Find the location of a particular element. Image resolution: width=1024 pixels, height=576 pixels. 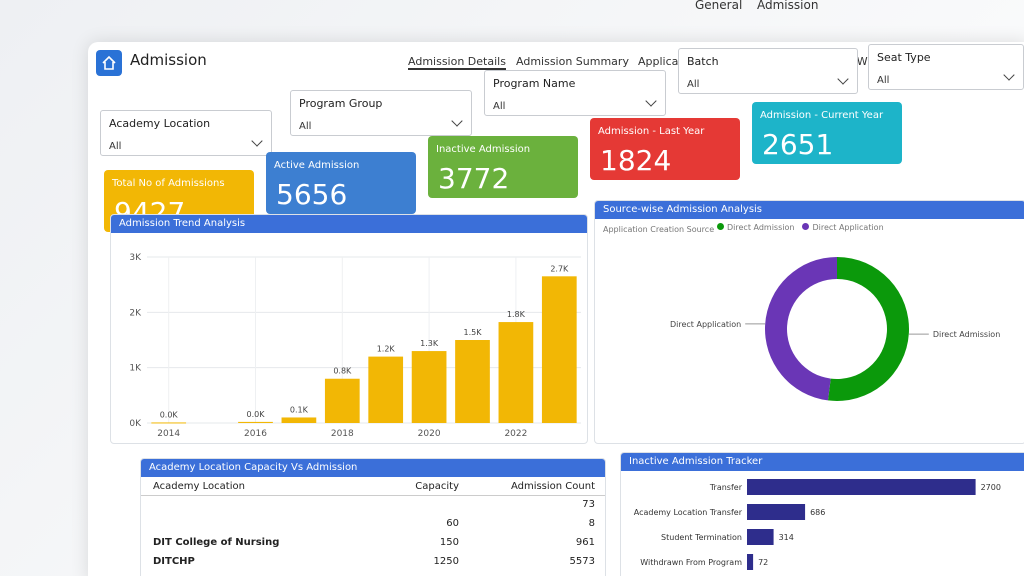

top-tab: General is located at coordinates (719, 6).